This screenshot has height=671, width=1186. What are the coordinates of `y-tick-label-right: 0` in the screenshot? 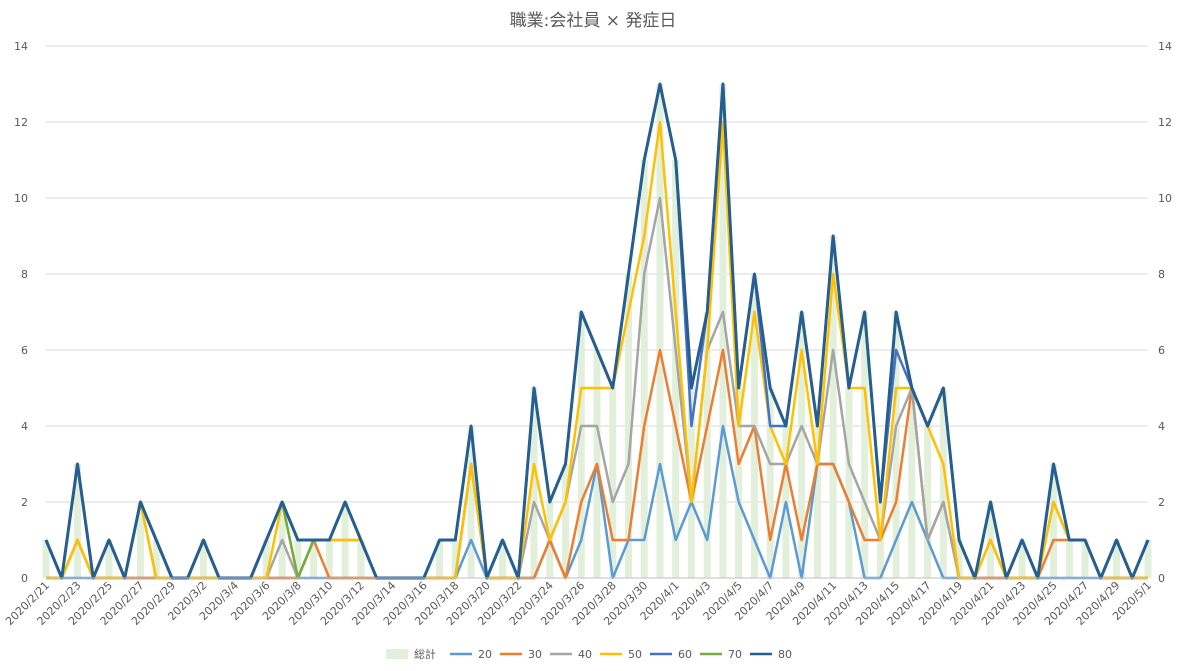 It's located at (1161, 578).